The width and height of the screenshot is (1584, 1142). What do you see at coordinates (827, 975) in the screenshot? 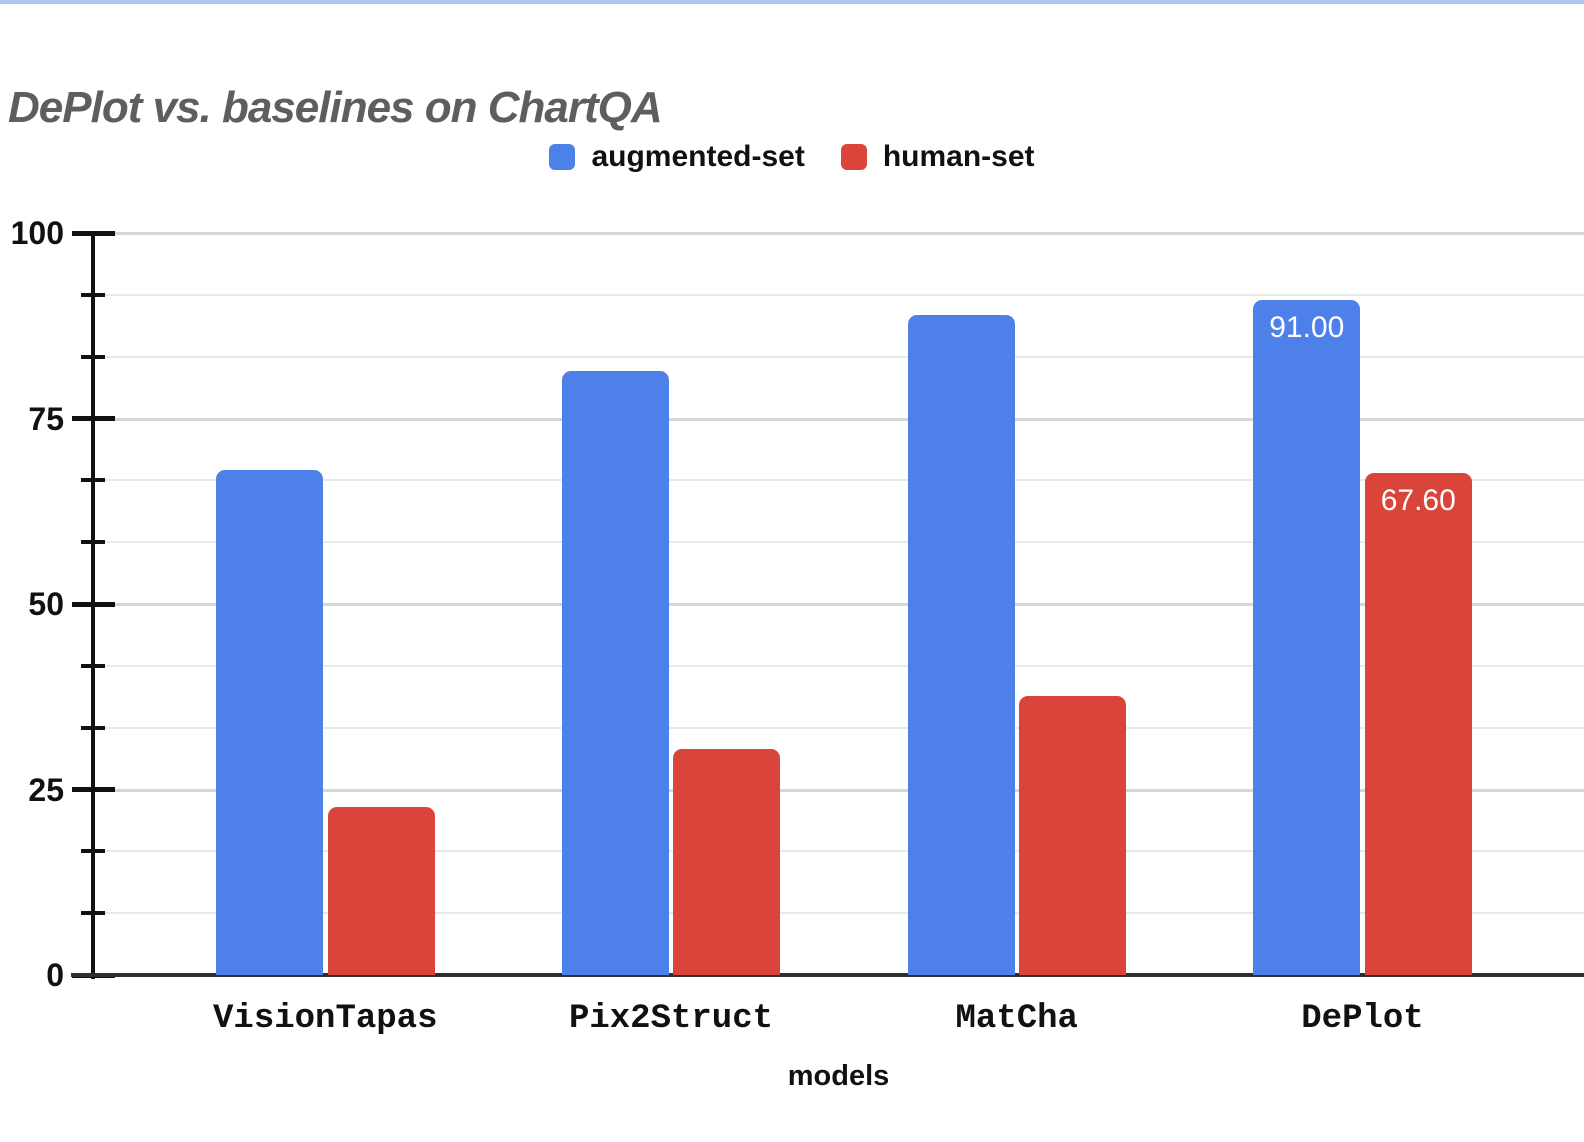
I see `x-axis-line` at bounding box center [827, 975].